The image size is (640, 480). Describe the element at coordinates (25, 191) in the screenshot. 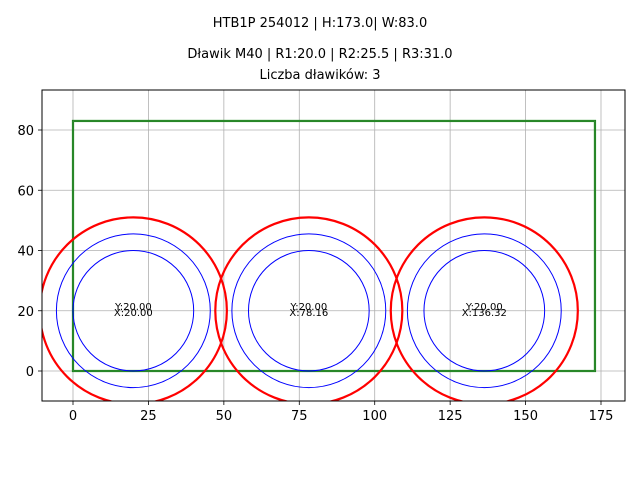

I see `y-tick-label: 60` at that location.